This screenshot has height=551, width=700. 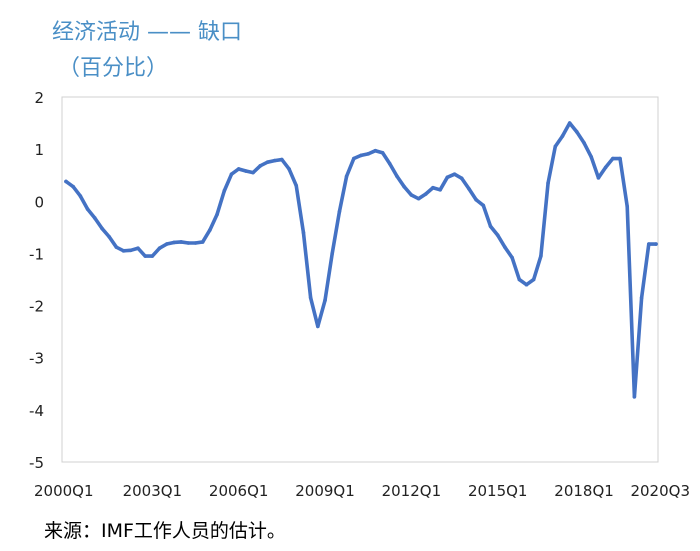 I want to click on y-tick-label: 2, so click(x=39, y=98).